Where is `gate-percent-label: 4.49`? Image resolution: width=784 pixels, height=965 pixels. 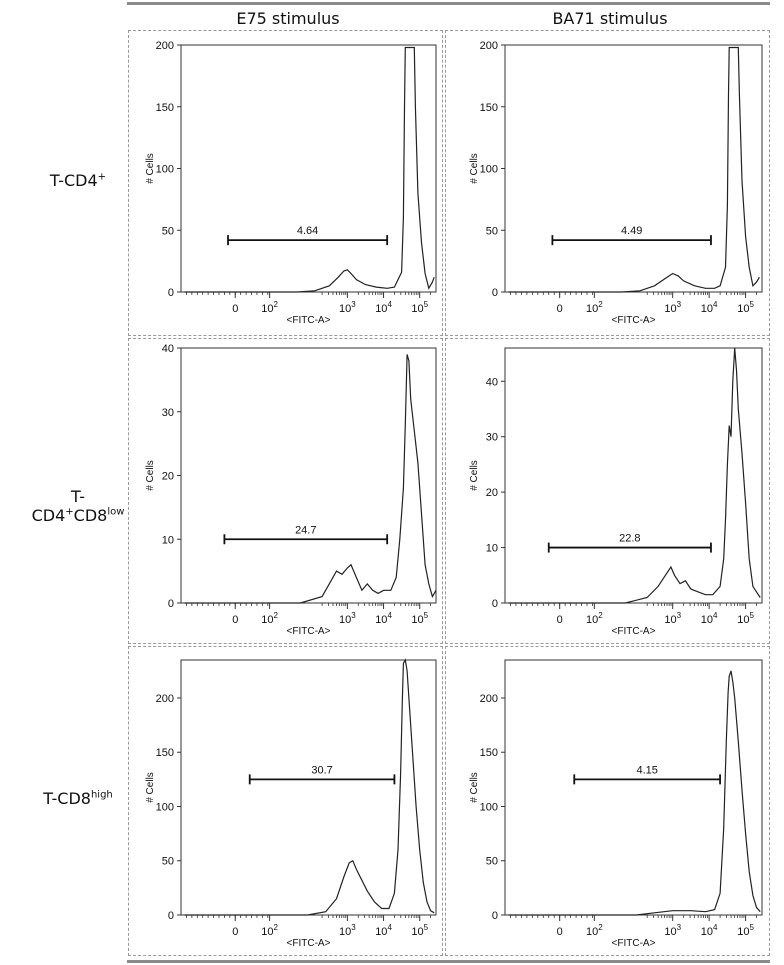 gate-percent-label: 4.49 is located at coordinates (631, 231).